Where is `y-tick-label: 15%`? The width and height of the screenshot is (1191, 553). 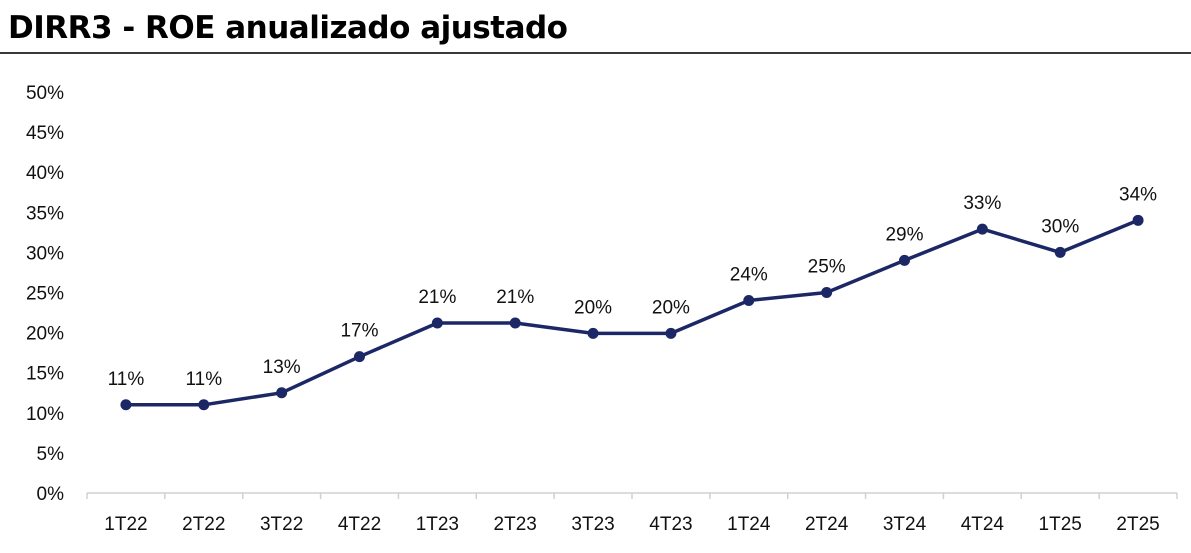 y-tick-label: 15% is located at coordinates (45, 374).